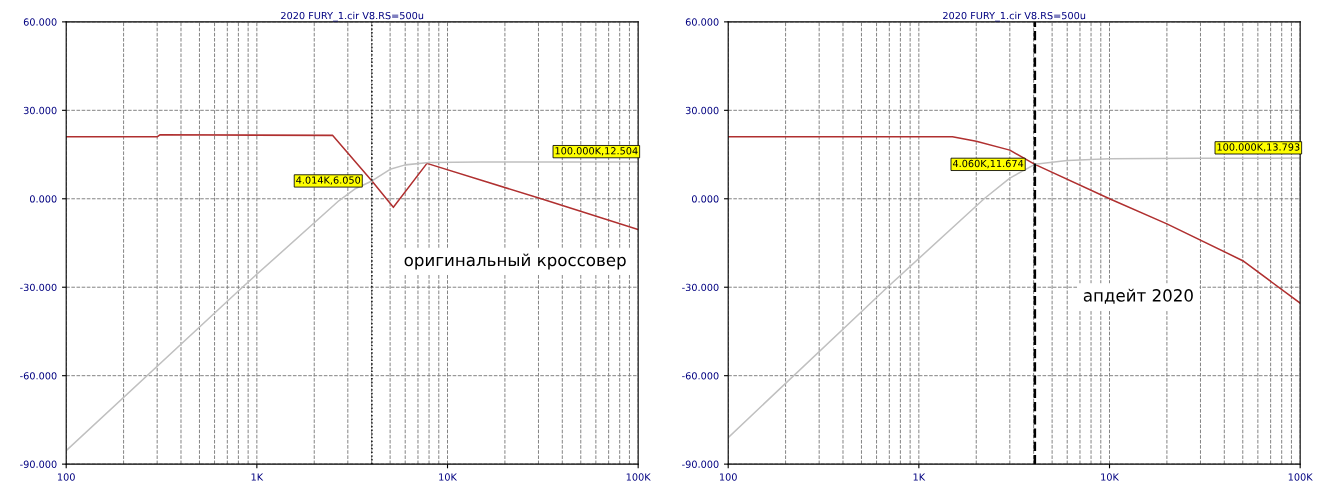 The width and height of the screenshot is (1324, 486). What do you see at coordinates (1258, 147) in the screenshot?
I see `annotation: 100.000K,13.793` at bounding box center [1258, 147].